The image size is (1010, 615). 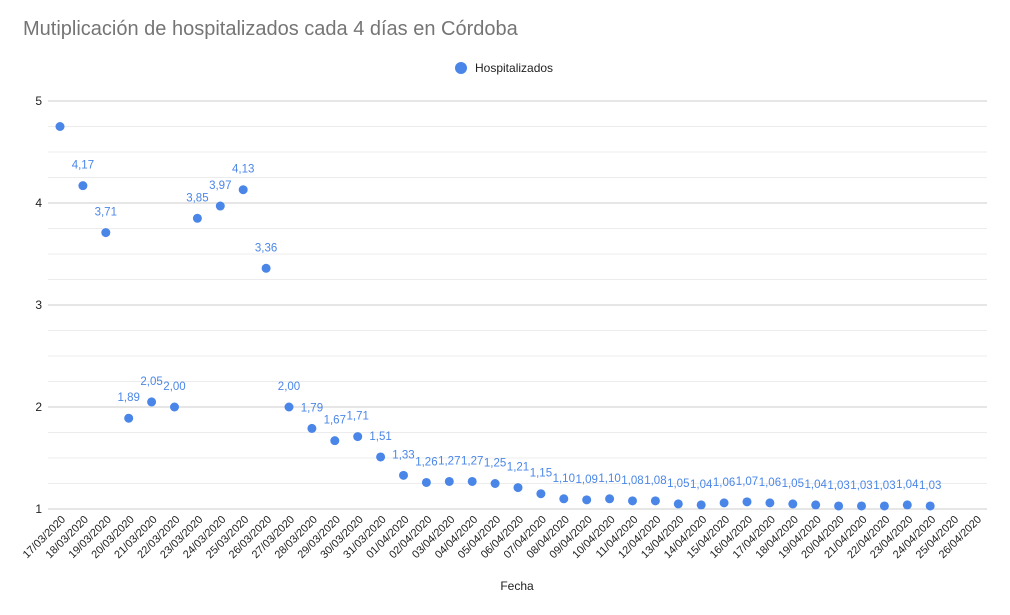 What do you see at coordinates (517, 586) in the screenshot?
I see `x-axis-label: Fecha` at bounding box center [517, 586].